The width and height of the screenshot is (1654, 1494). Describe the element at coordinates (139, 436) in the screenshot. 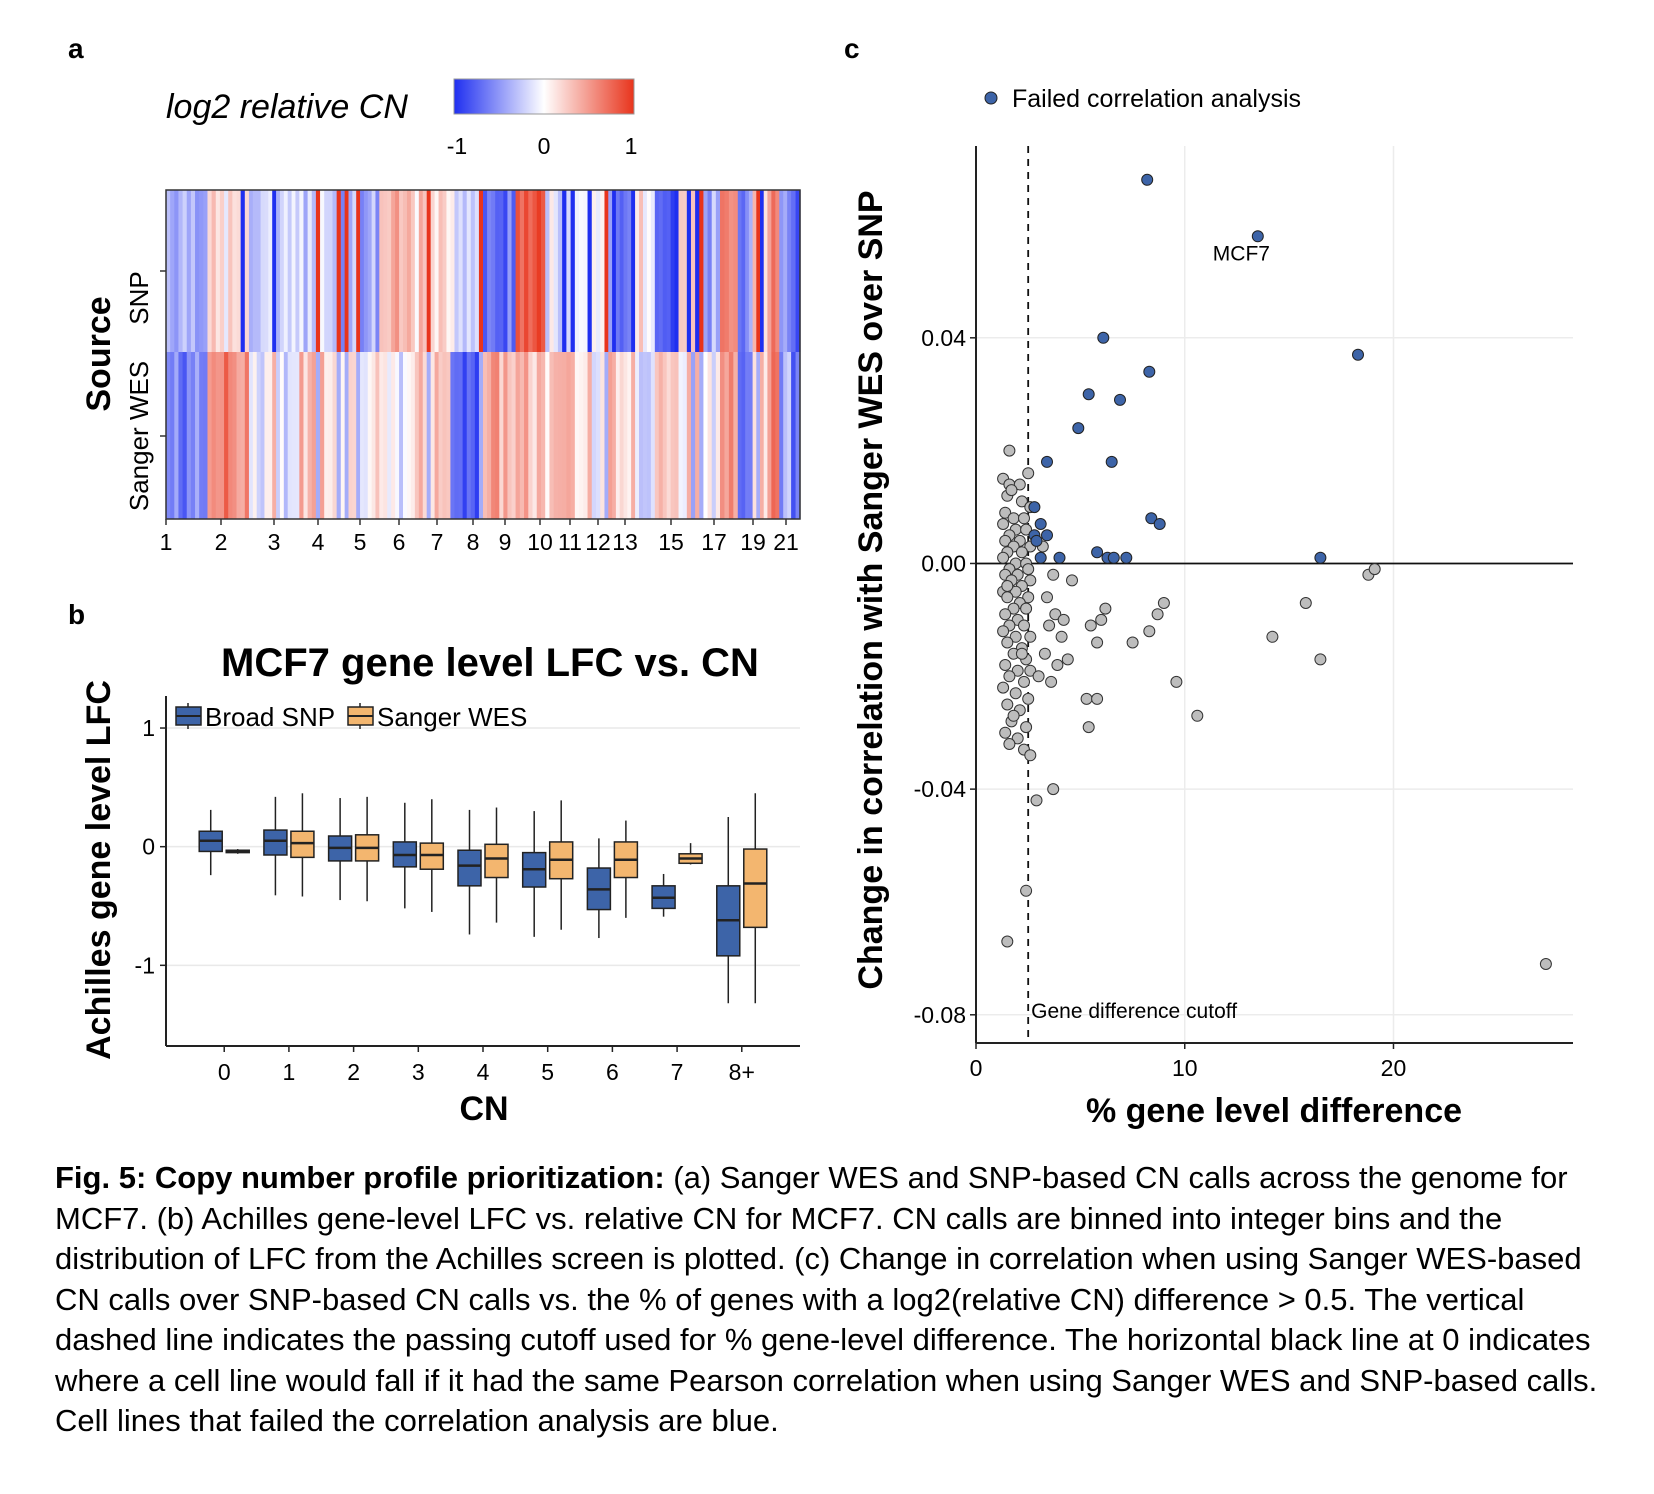

I see `row-label-wes: Sanger WES` at that location.